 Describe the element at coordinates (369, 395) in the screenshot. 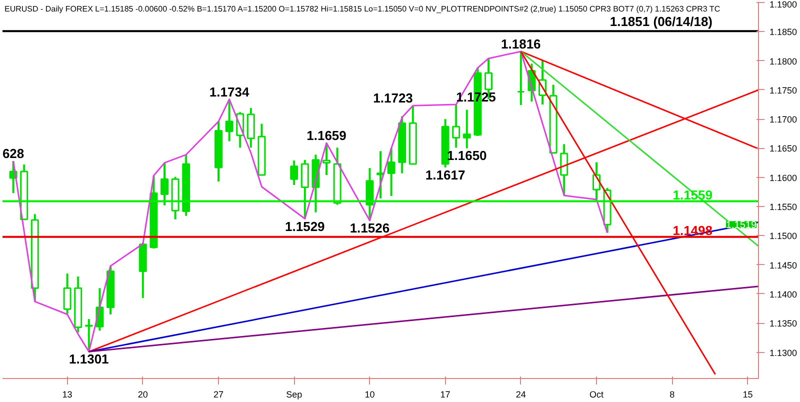

I see `x-tick-label: 10` at that location.